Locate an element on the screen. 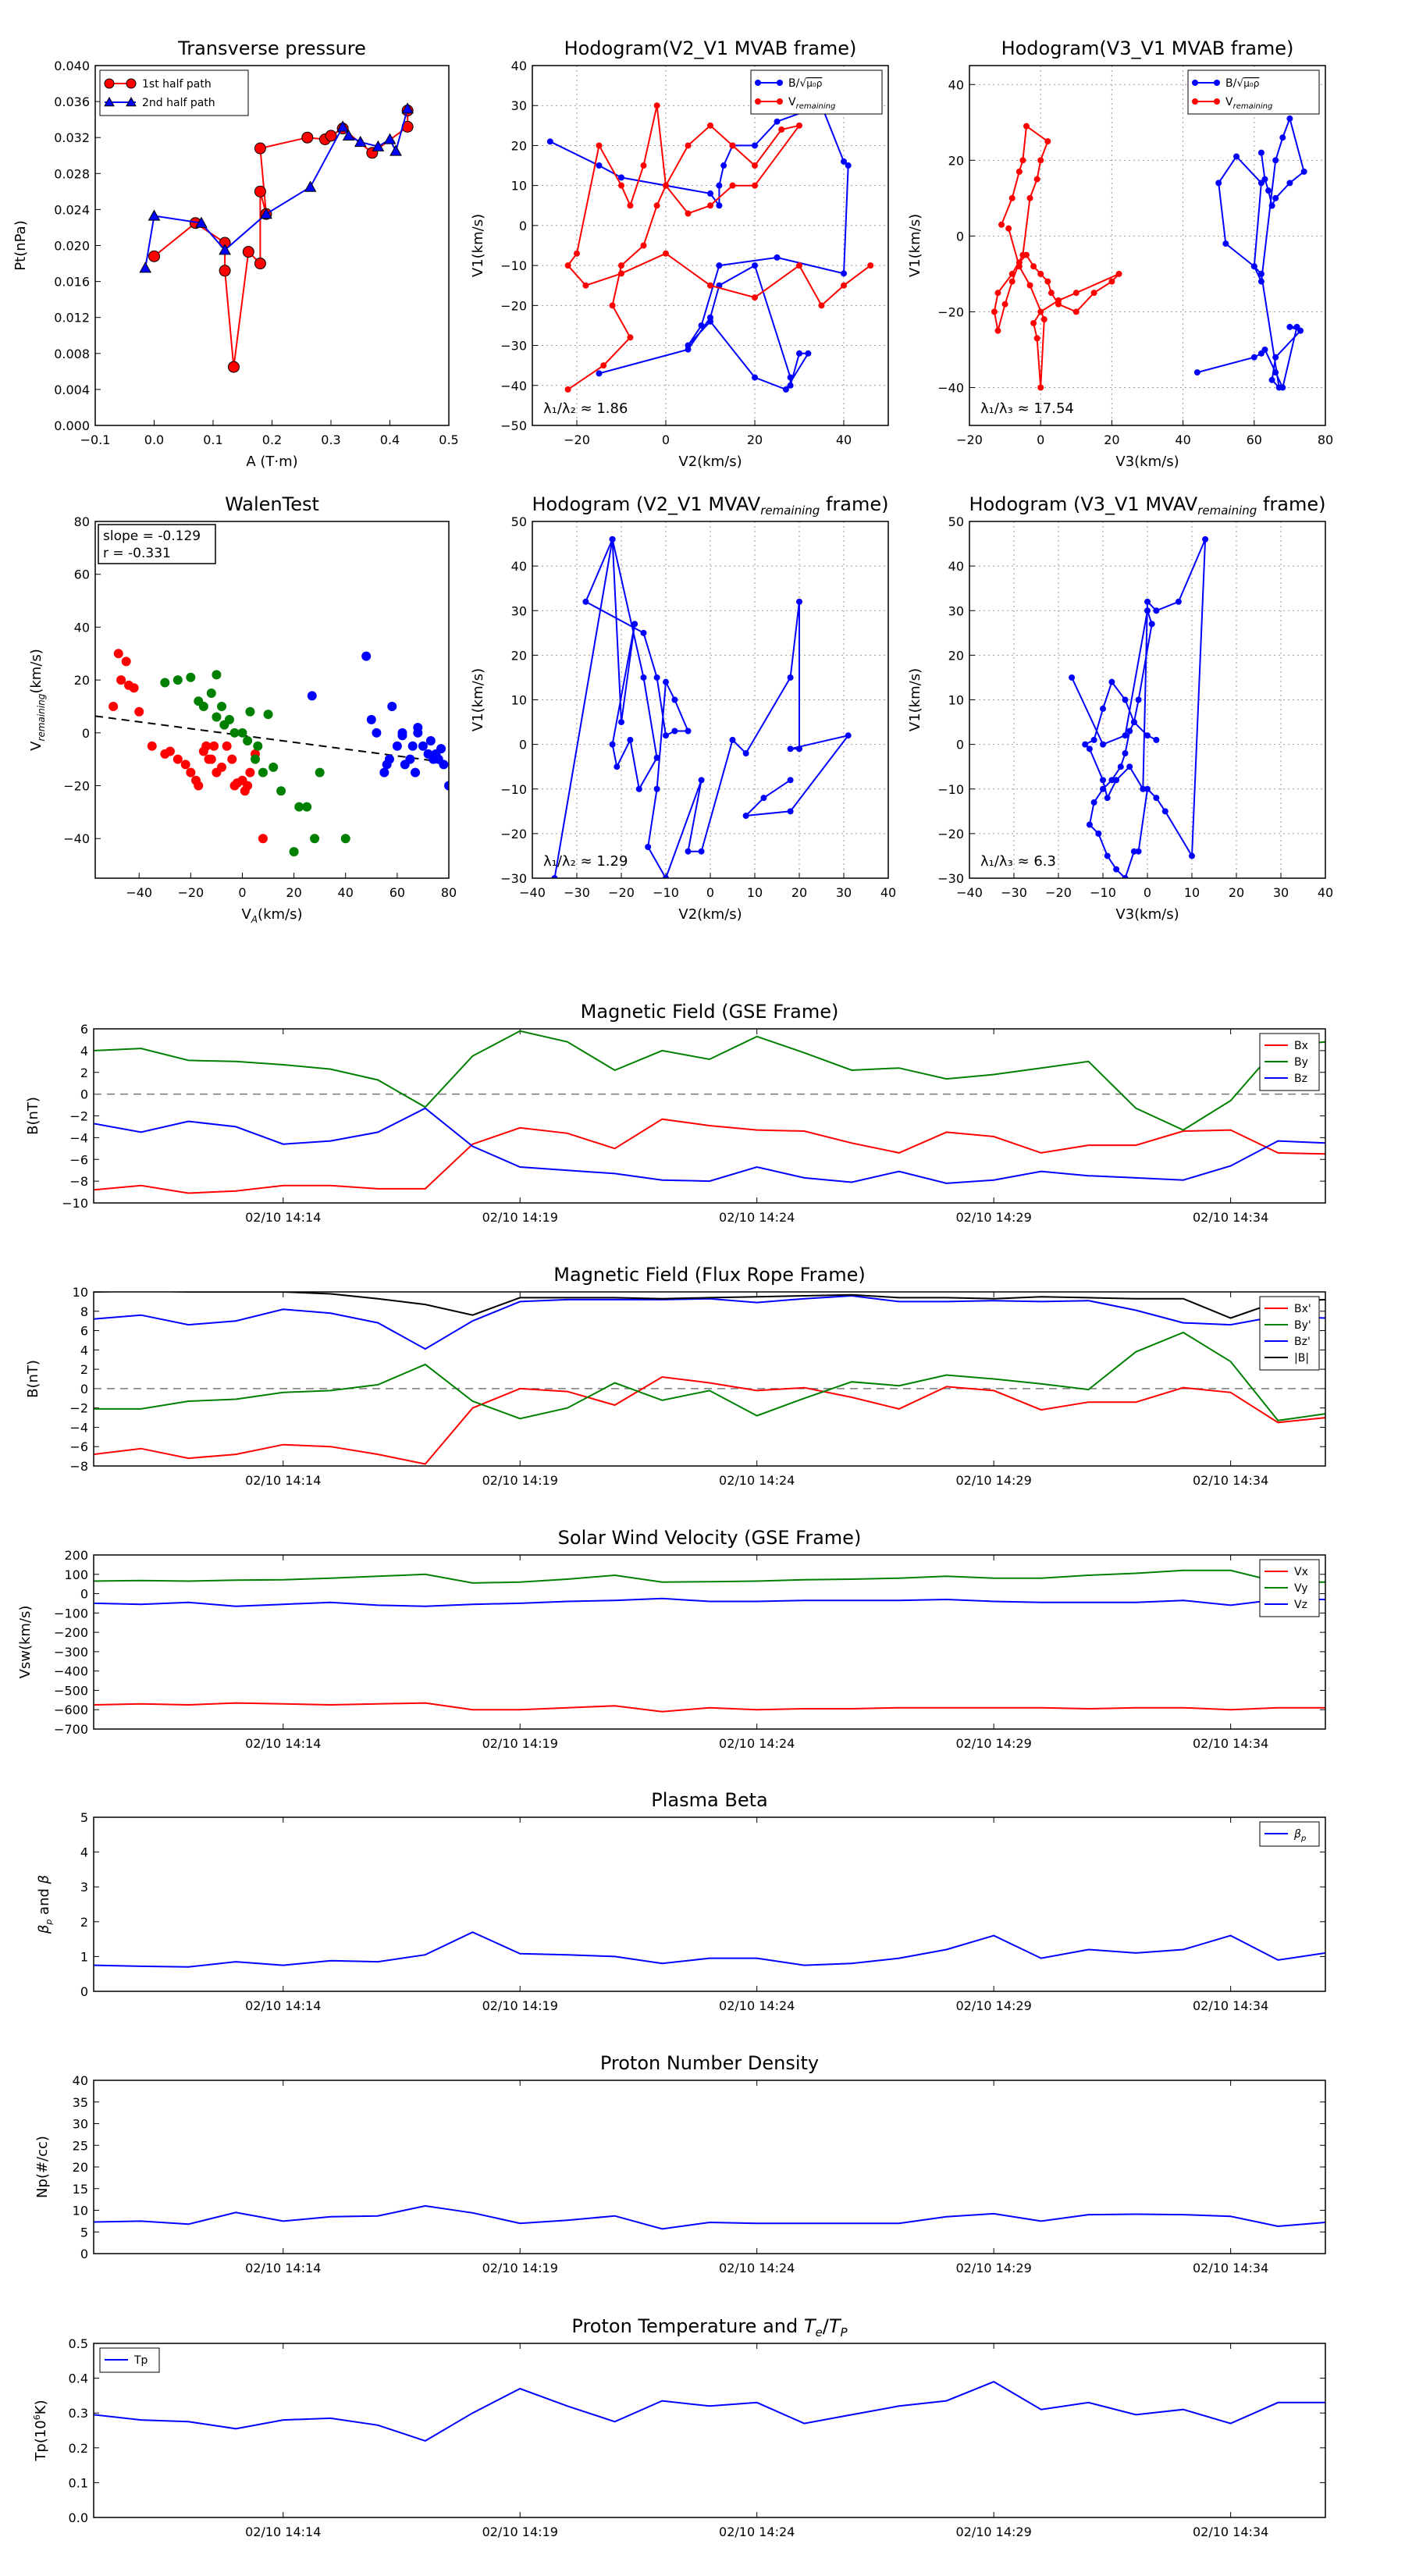 Image resolution: width=1405 pixels, height=2576 pixels. legend-triangle-marker is located at coordinates (110, 101).